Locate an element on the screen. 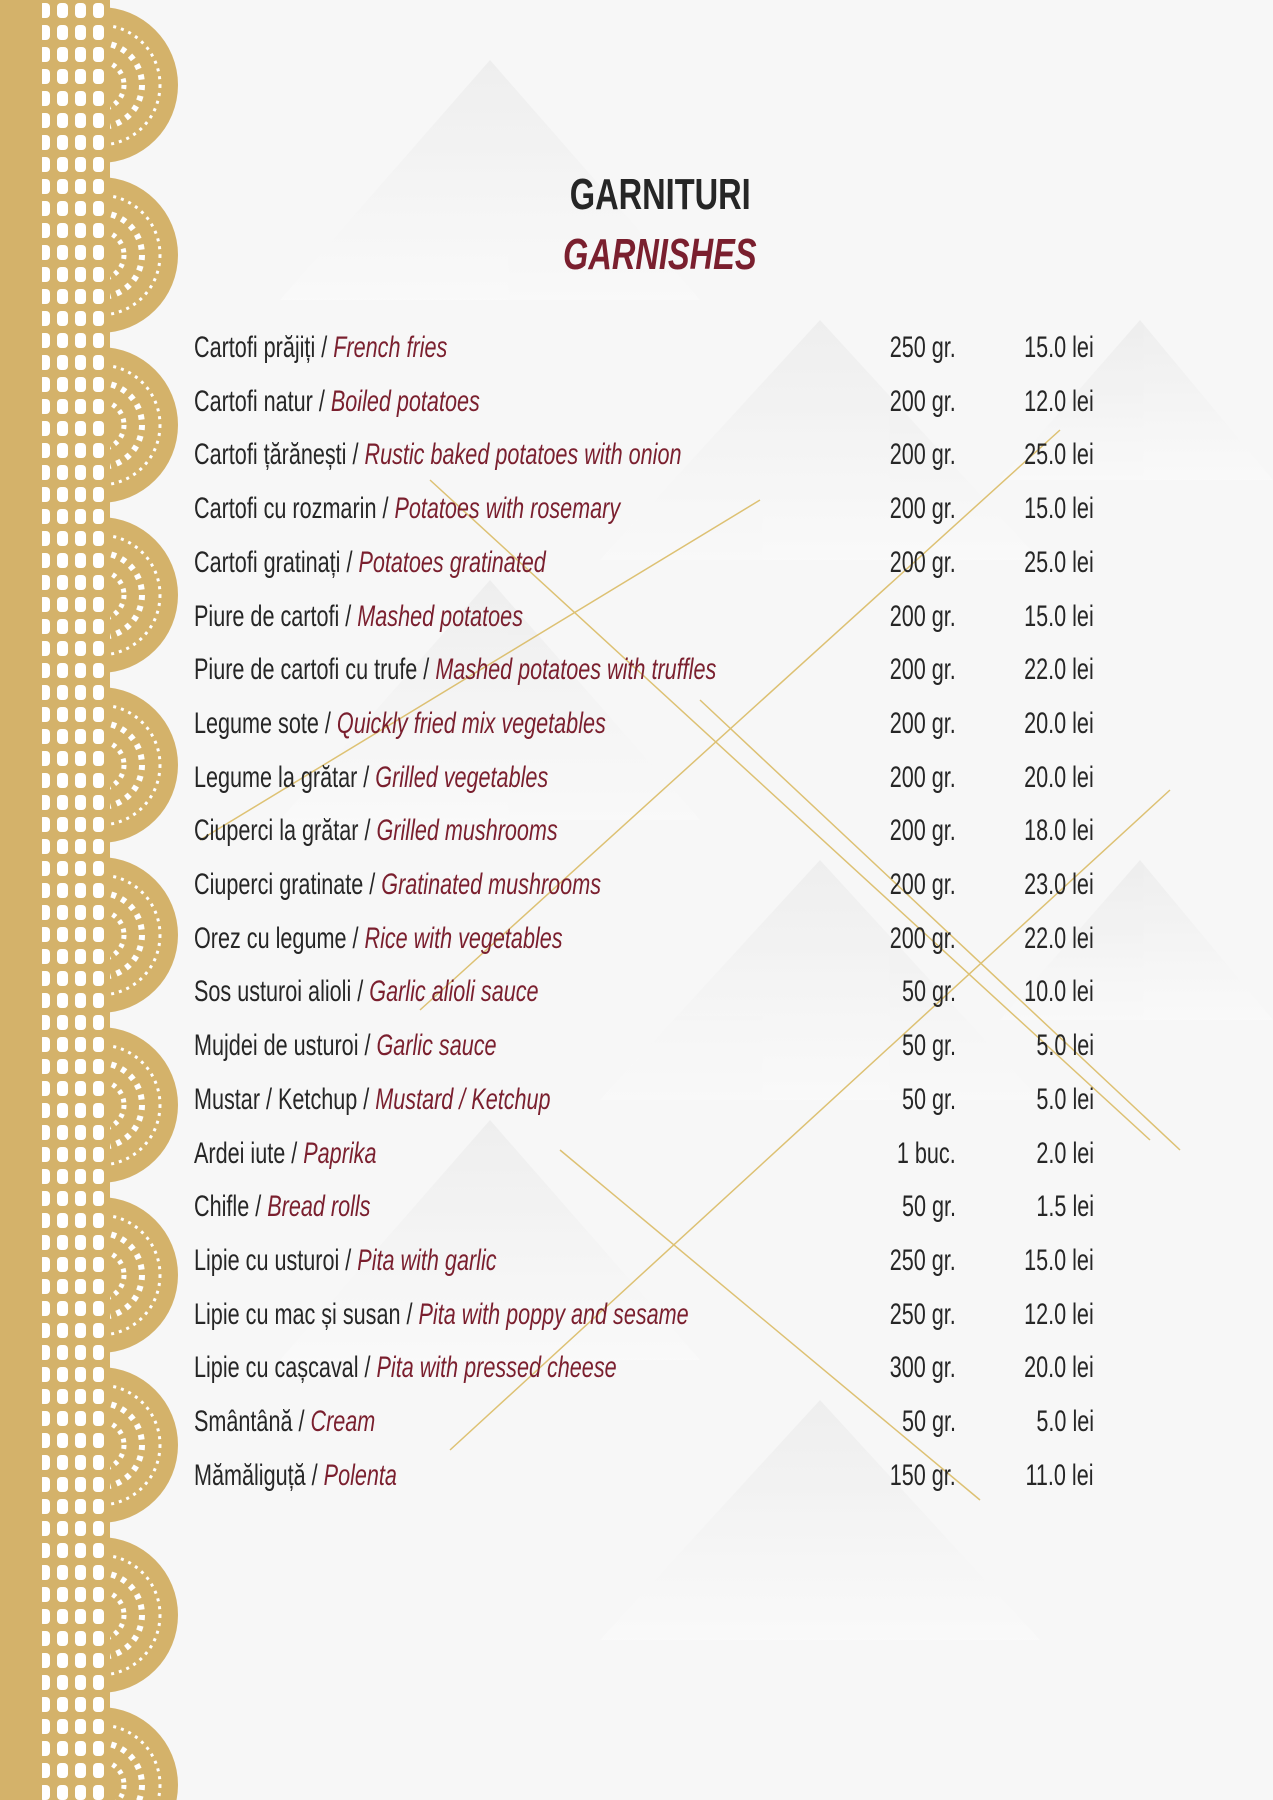 The image size is (1273, 1800). item-price: 11.0 lei is located at coordinates (1059, 1475).